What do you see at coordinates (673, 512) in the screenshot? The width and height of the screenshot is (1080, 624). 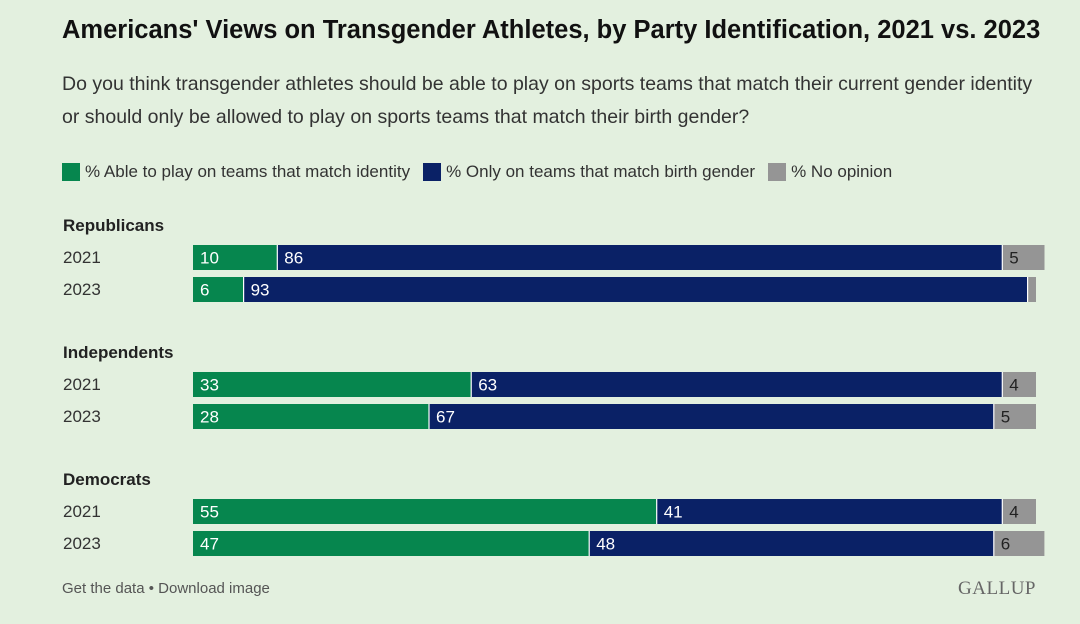 I see `data-label: 41` at bounding box center [673, 512].